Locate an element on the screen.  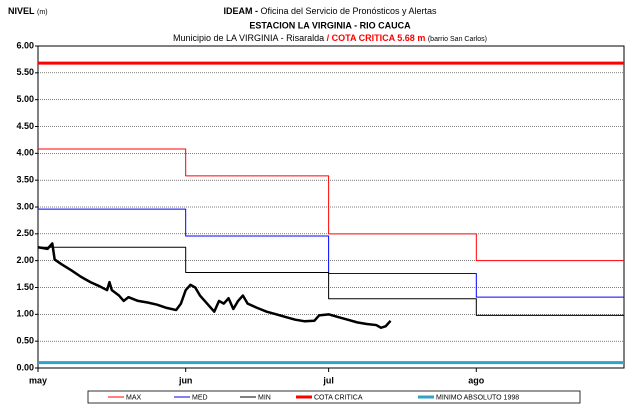
legend-label: MIN is located at coordinates (264, 397).